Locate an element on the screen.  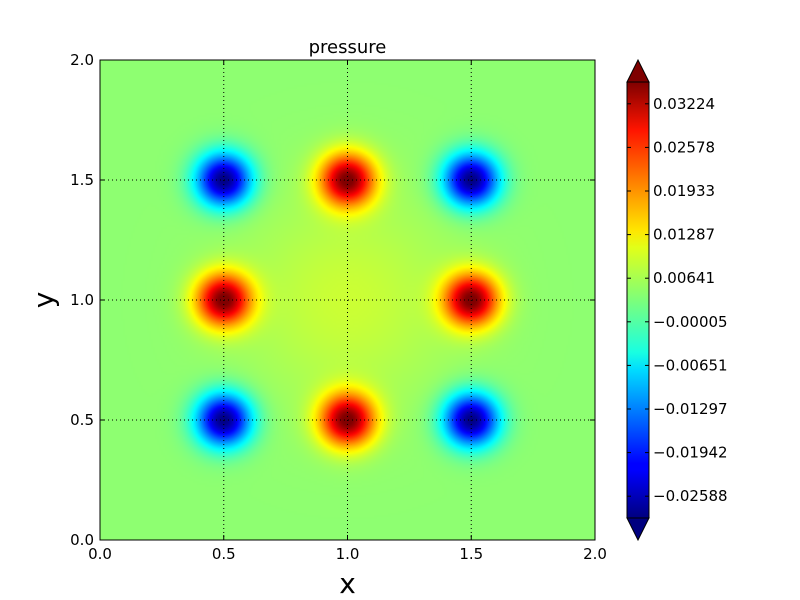
x-tick-label: 0.5 is located at coordinates (224, 554).